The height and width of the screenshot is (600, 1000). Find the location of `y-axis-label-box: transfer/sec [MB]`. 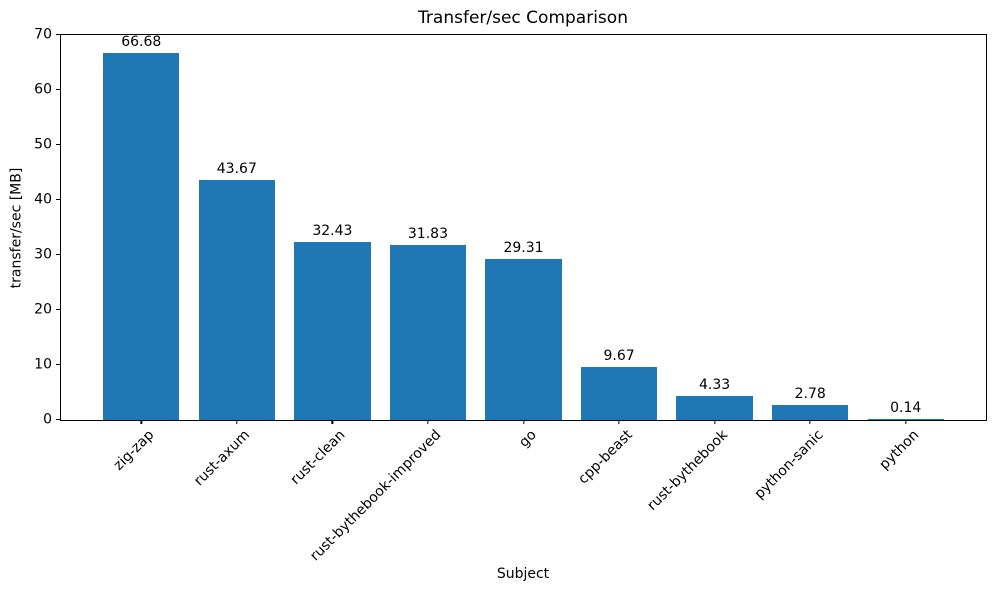

y-axis-label-box: transfer/sec [MB] is located at coordinates (16, 227).